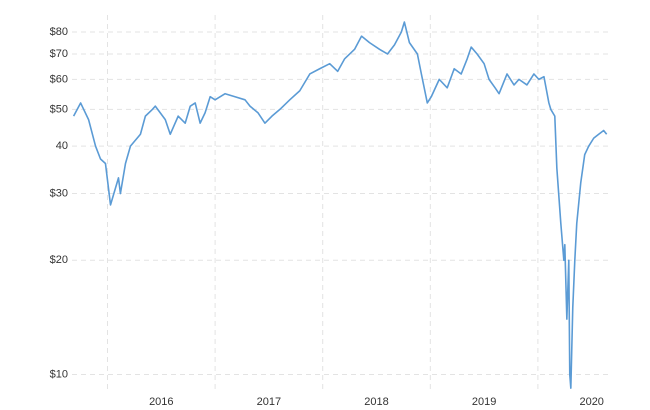 The width and height of the screenshot is (650, 410). What do you see at coordinates (591, 402) in the screenshot?
I see `x-tick-label: 2020` at bounding box center [591, 402].